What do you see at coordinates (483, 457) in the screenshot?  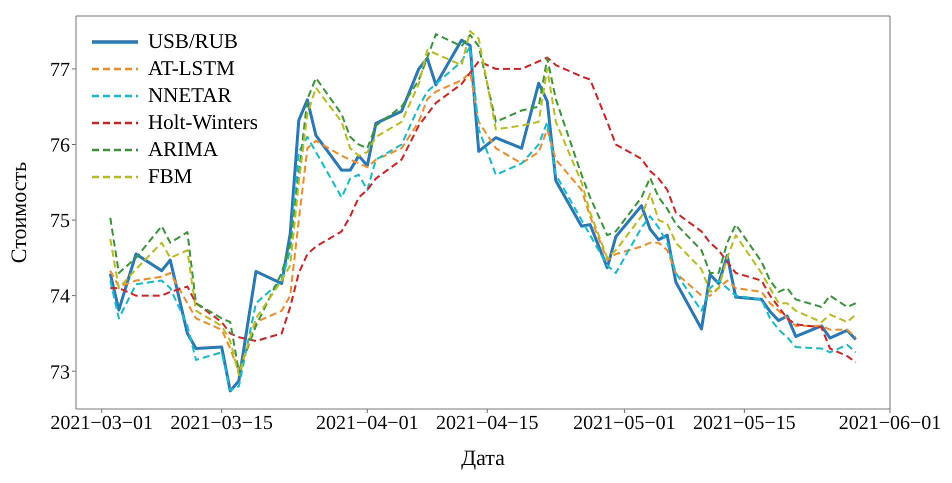 I see `x-axis-title: Дата` at bounding box center [483, 457].